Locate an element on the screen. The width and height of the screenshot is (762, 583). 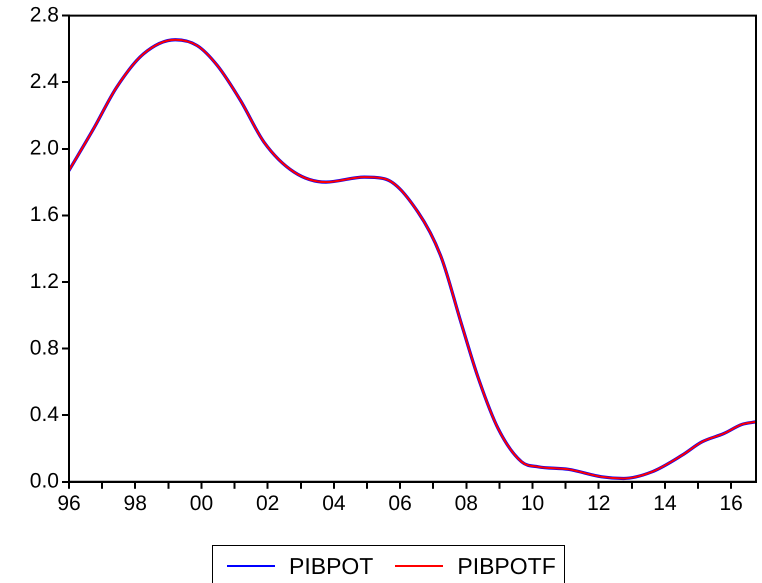
x-tick-label: 08 is located at coordinates (466, 504).